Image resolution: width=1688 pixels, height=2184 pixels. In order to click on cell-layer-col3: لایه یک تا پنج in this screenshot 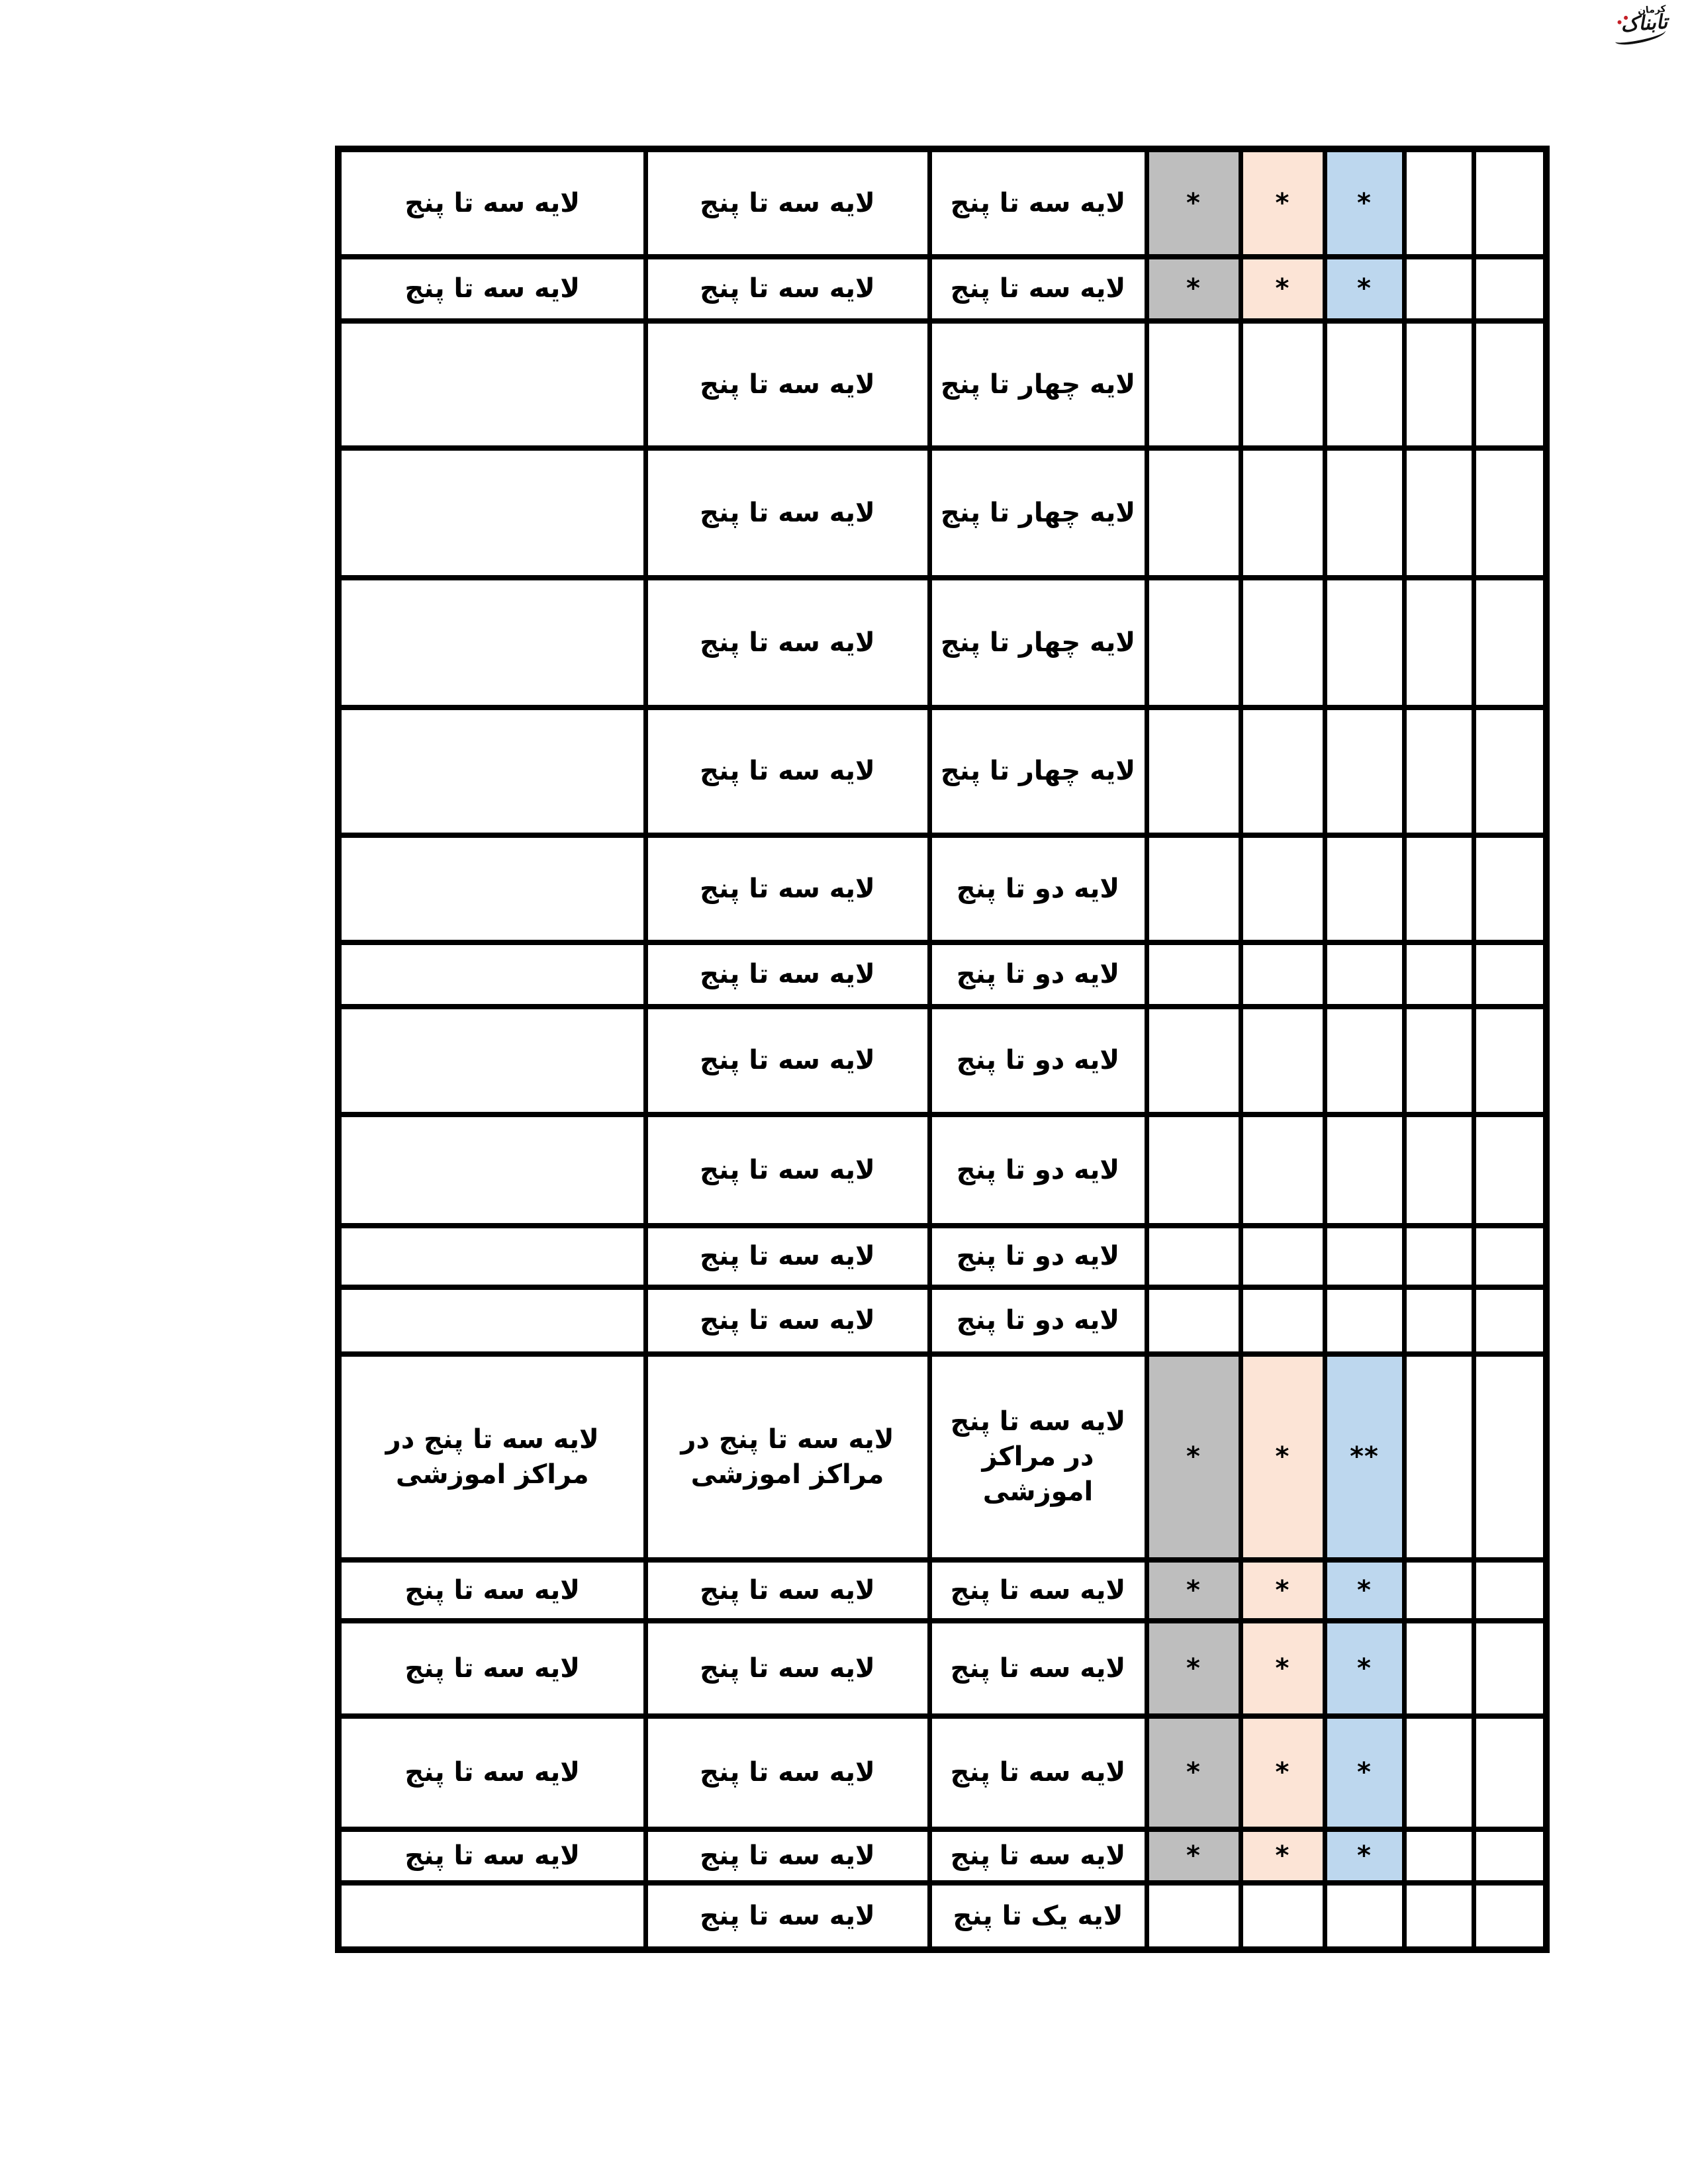, I will do `click(1038, 1916)`.